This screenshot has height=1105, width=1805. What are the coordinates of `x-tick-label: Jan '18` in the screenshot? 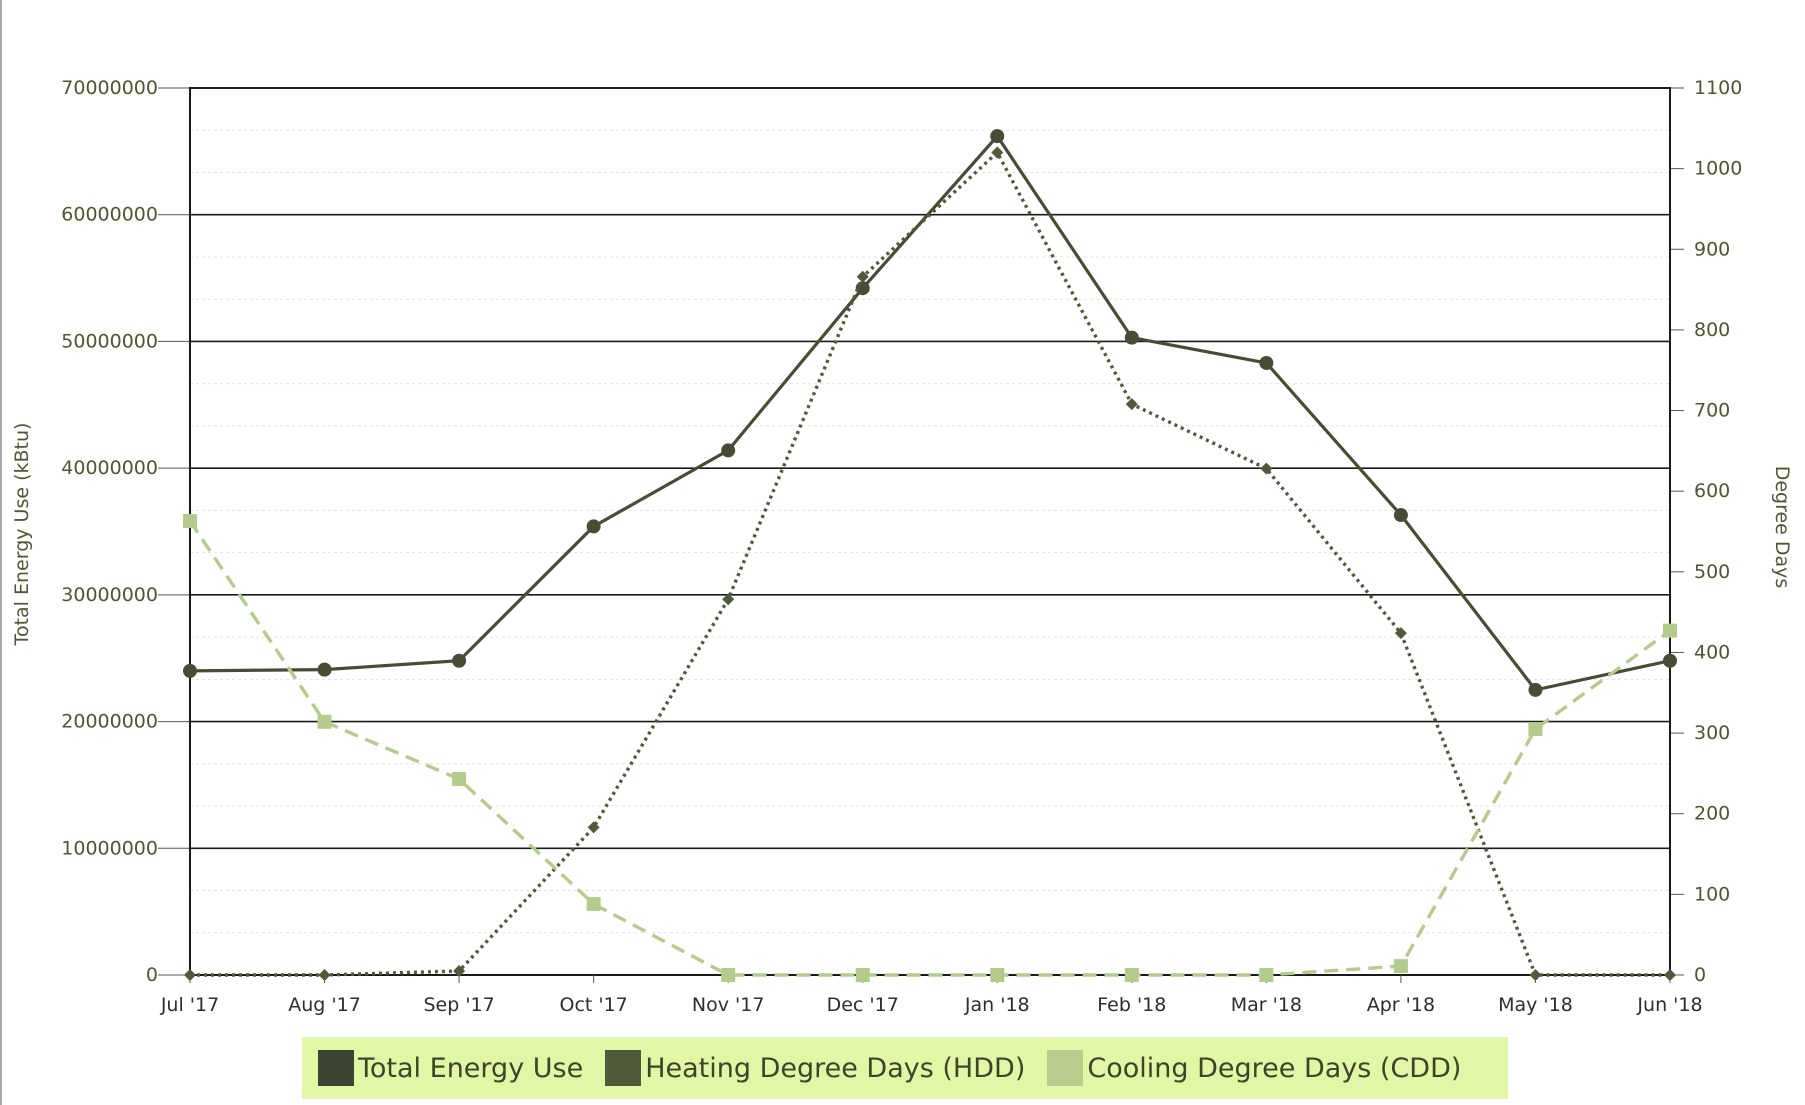 It's located at (997, 1005).